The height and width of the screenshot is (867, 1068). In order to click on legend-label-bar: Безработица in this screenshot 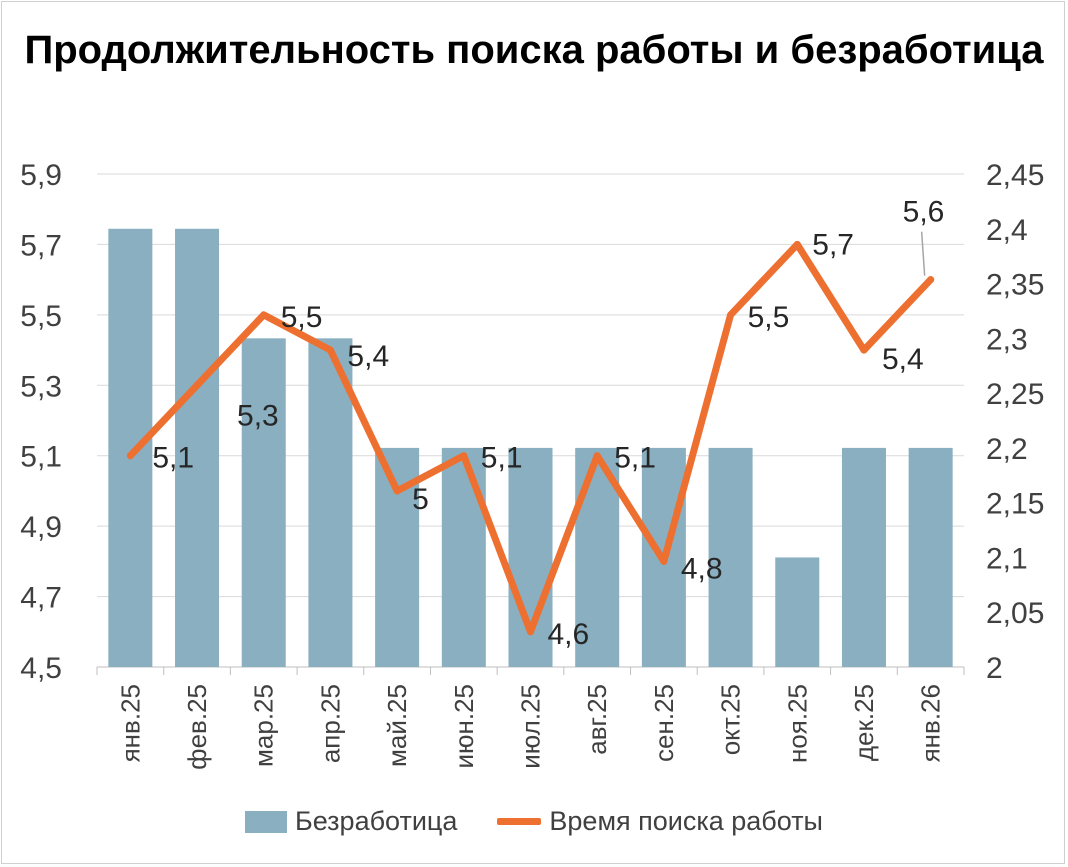, I will do `click(376, 821)`.